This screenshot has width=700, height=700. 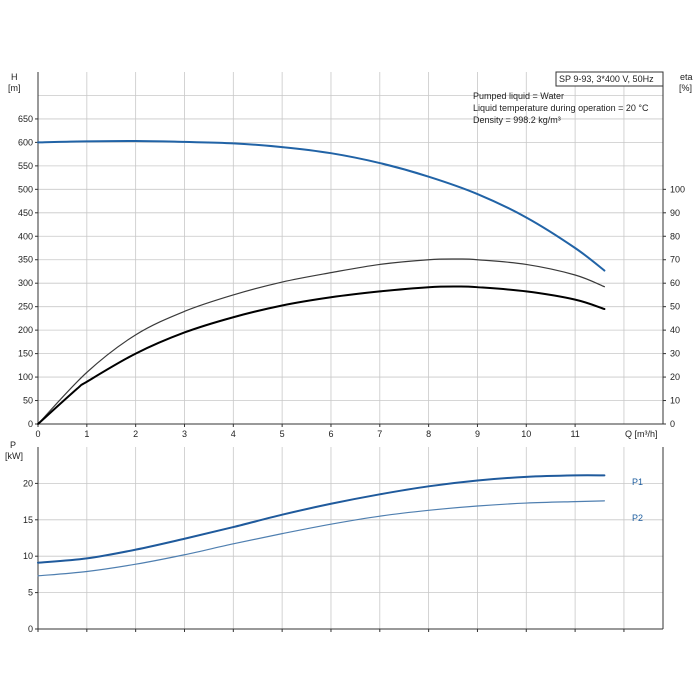 I want to click on flow-tick-label: 9, so click(x=477, y=434).